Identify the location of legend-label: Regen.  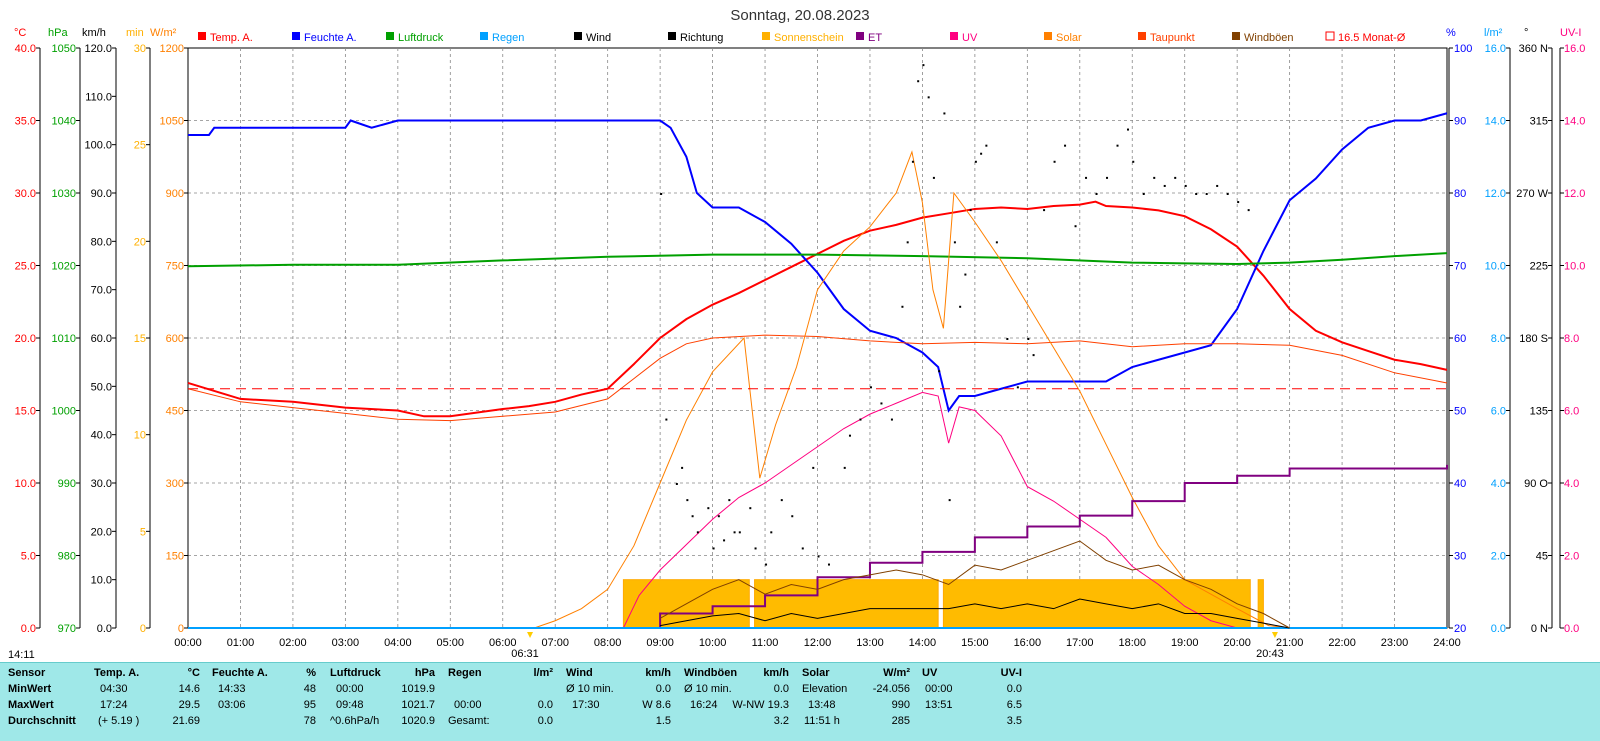
(508, 38).